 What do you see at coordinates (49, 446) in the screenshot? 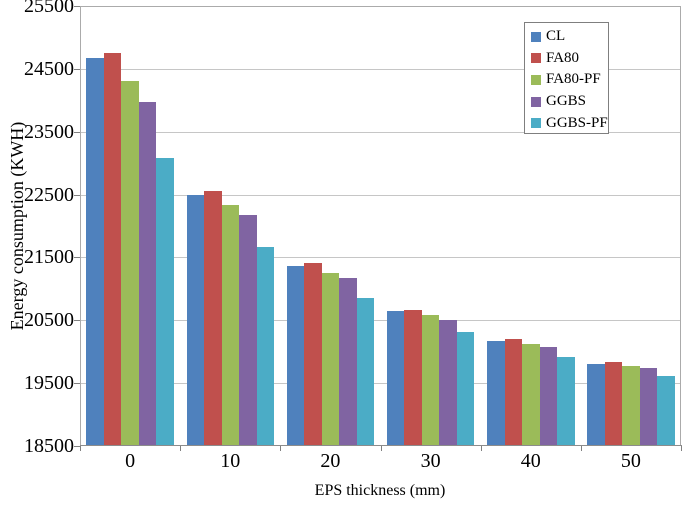
I see `y-axis-tick-label: 18500` at bounding box center [49, 446].